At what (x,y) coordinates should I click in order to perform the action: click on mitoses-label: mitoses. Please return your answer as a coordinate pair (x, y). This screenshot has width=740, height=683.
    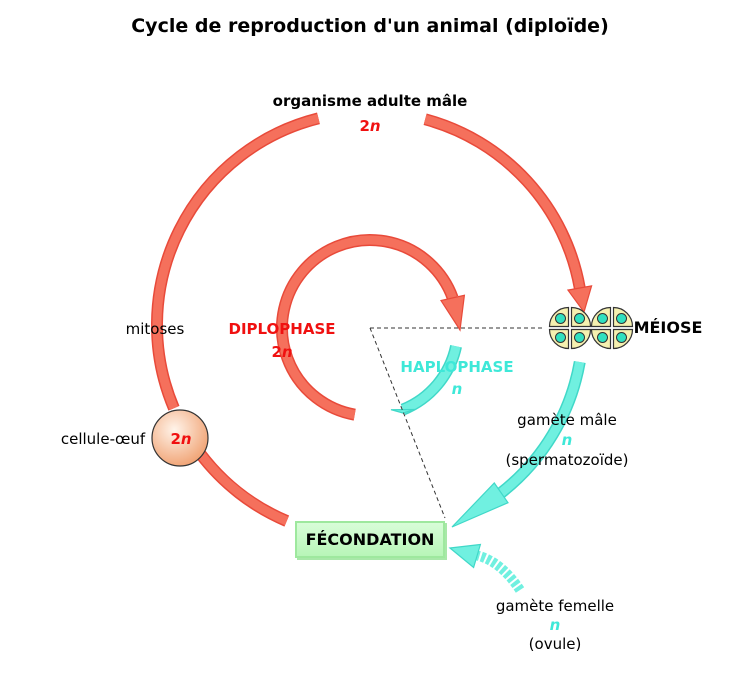
    Looking at the image, I should click on (155, 329).